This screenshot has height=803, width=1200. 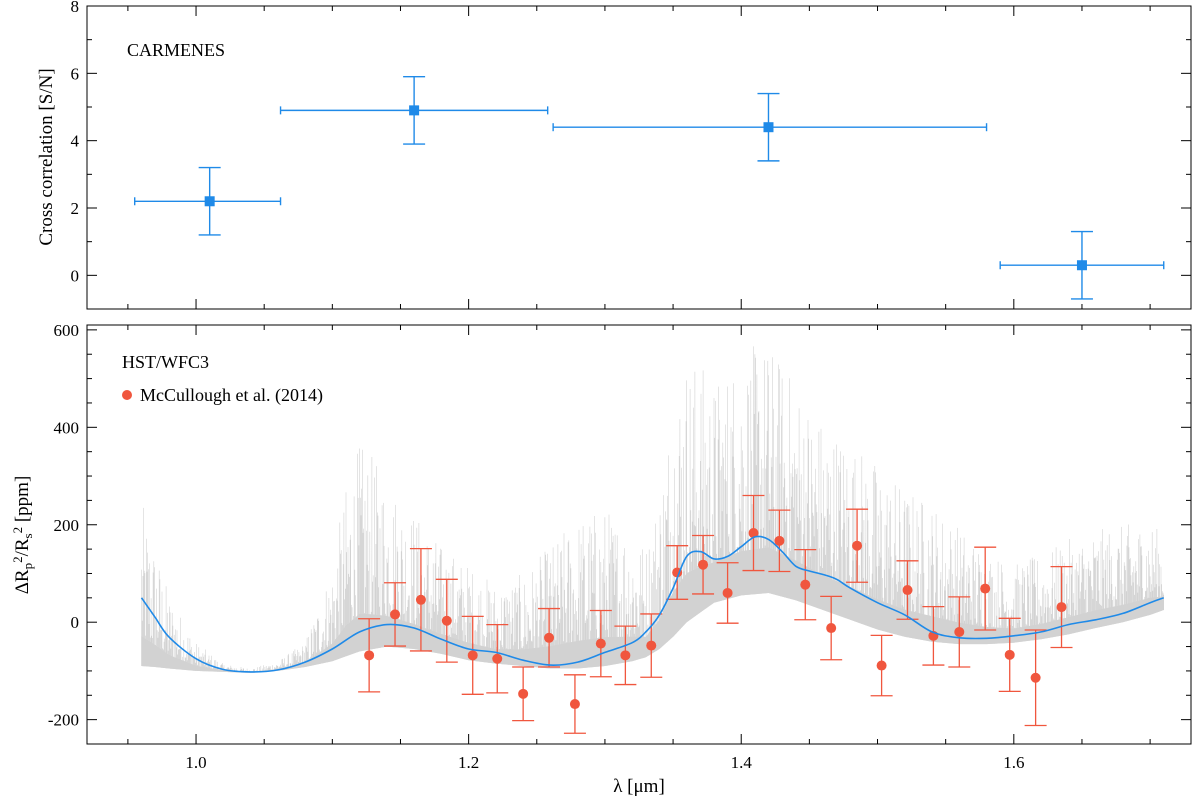 I want to click on legend-marker, so click(x=127, y=395).